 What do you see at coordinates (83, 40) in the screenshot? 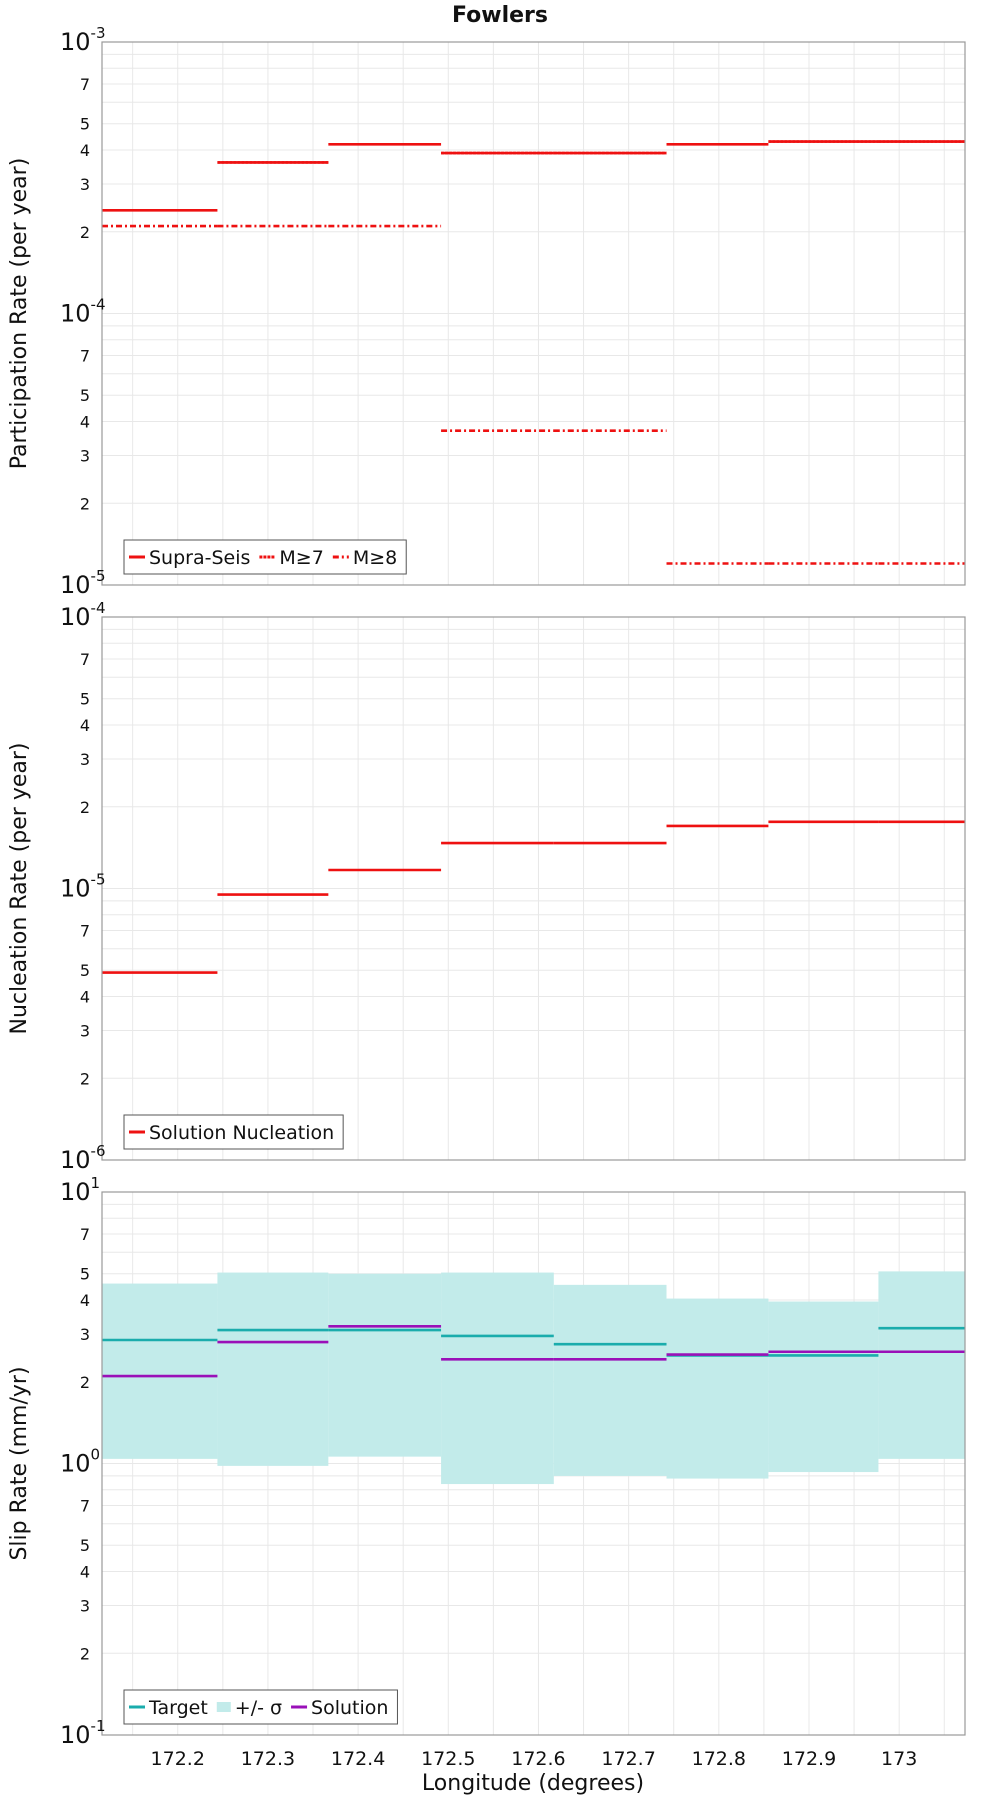
I see `y-tick-label: 10⁻³` at bounding box center [83, 40].